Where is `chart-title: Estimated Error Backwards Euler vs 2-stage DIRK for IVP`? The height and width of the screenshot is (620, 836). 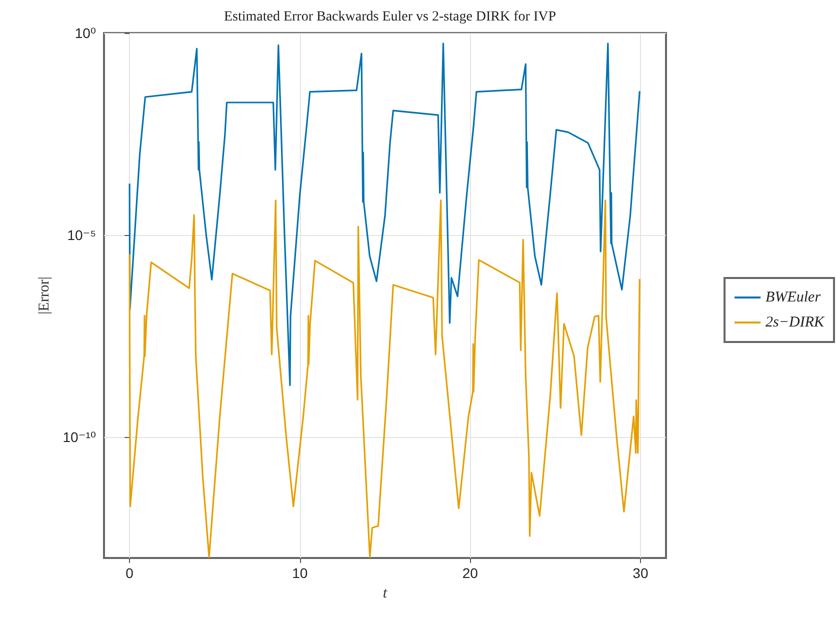 chart-title: Estimated Error Backwards Euler vs 2-stage DIRK for IVP is located at coordinates (390, 17).